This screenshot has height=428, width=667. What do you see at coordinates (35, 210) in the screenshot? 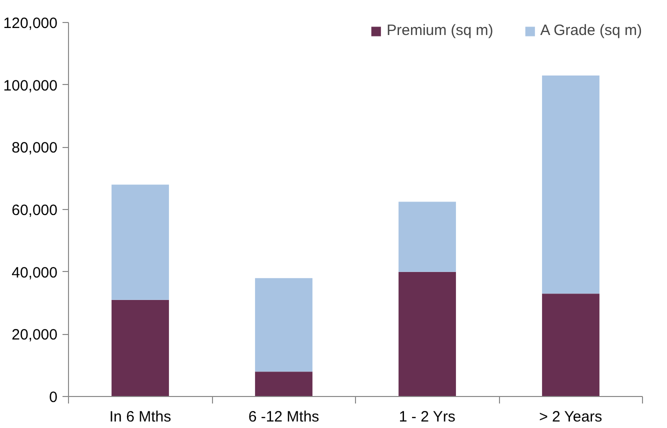
I see `y-tick-label: 60,000` at bounding box center [35, 210].